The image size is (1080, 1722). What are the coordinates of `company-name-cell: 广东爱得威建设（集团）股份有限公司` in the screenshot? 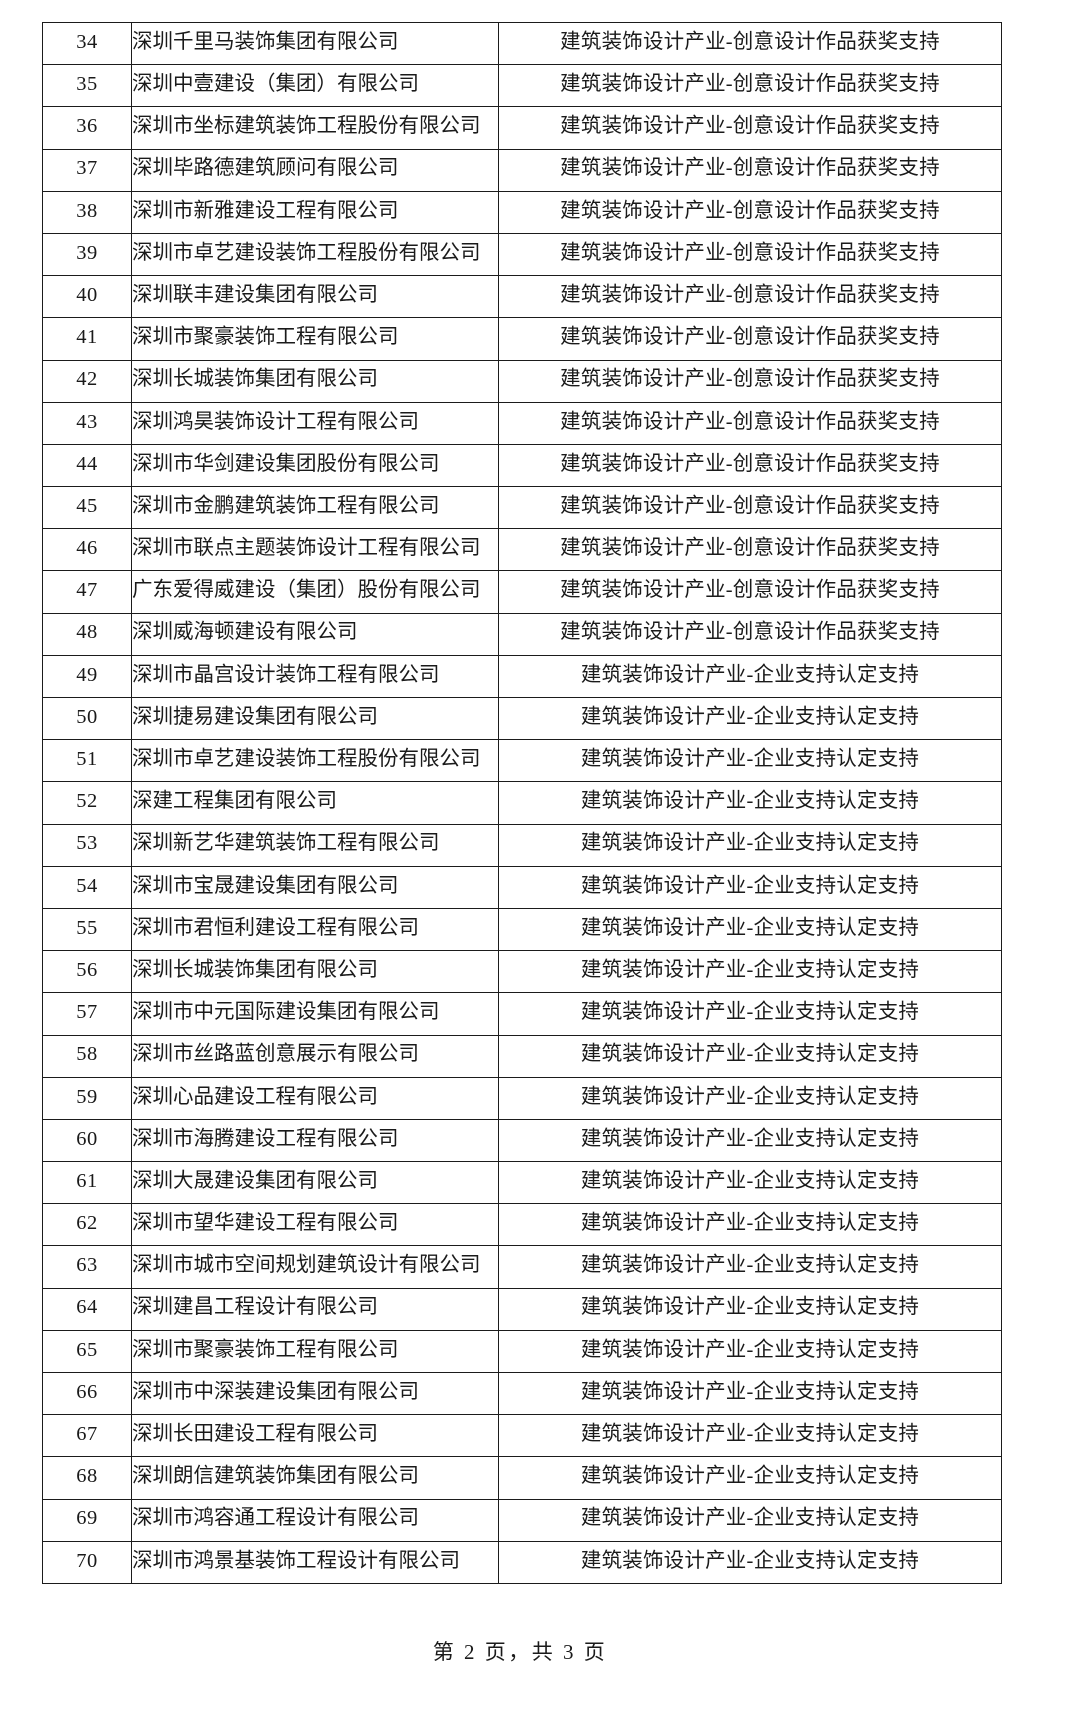 It's located at (315, 592).